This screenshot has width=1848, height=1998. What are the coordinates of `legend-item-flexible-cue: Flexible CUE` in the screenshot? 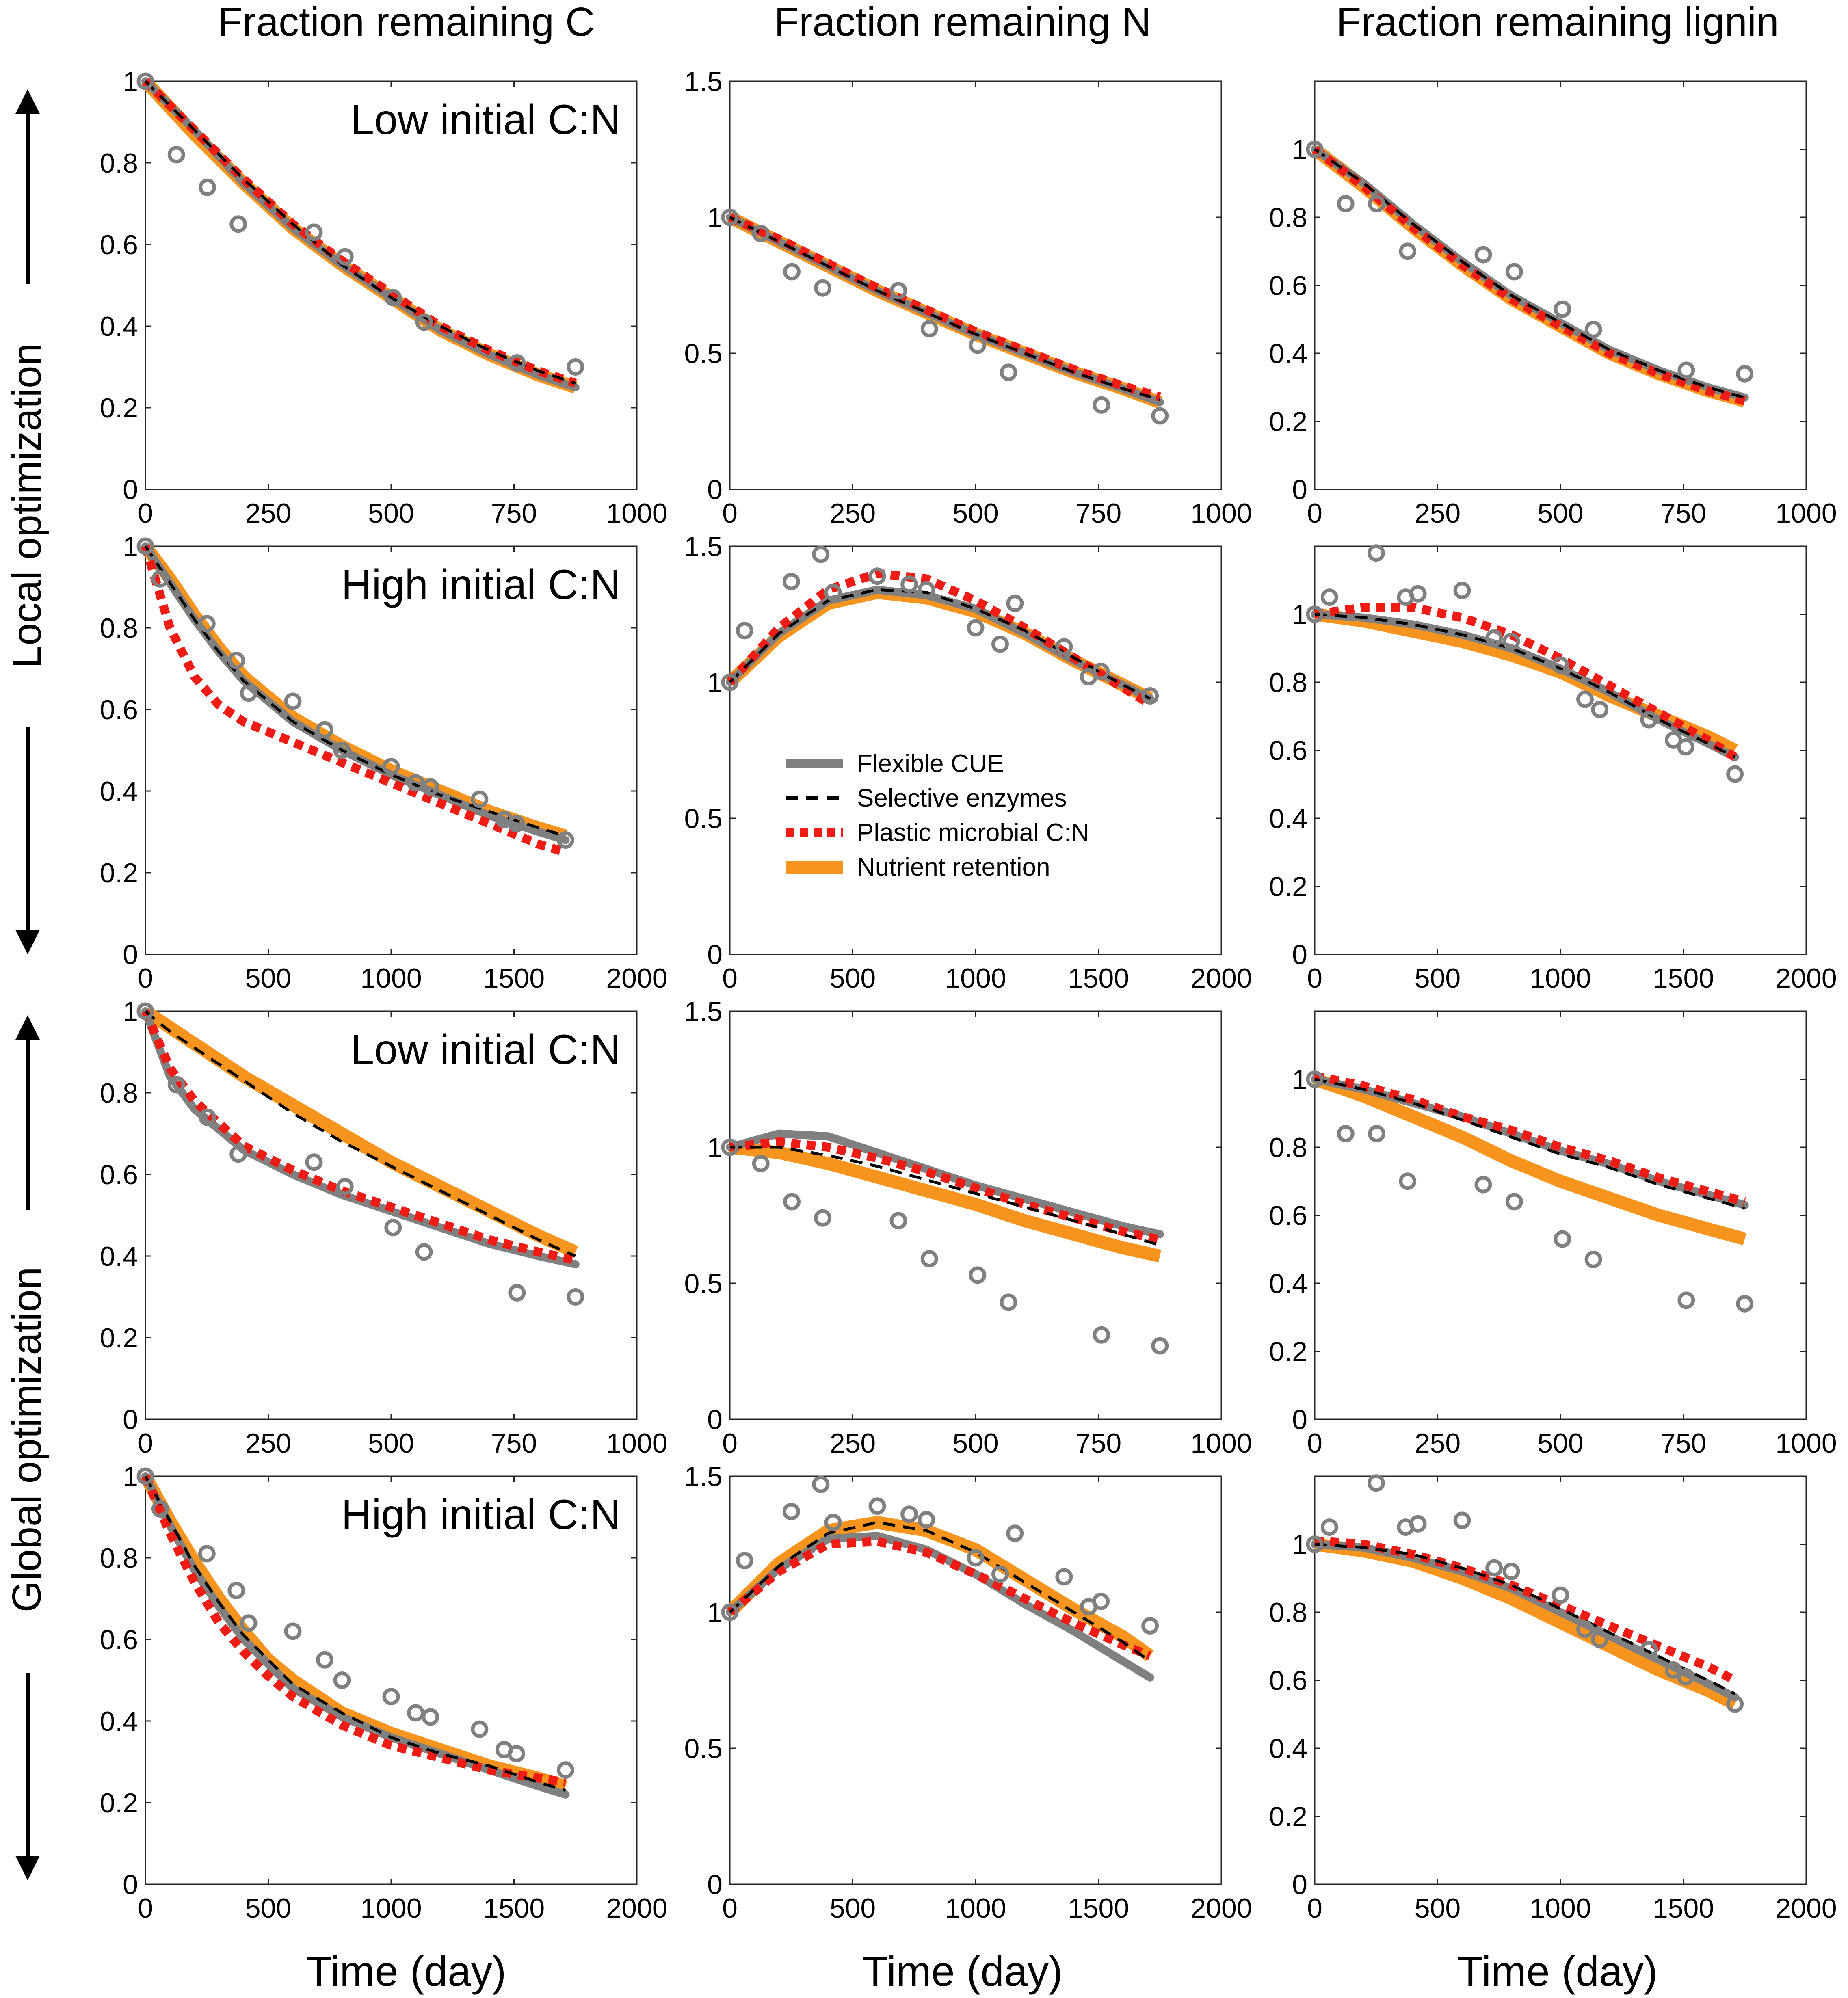 It's located at (895, 764).